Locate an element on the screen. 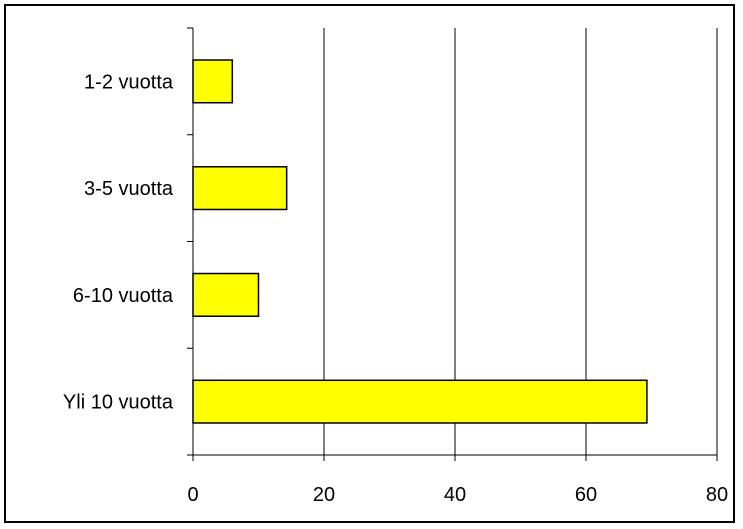 The width and height of the screenshot is (743, 529). category-label-1: 3-5 vuotta is located at coordinates (129, 189).